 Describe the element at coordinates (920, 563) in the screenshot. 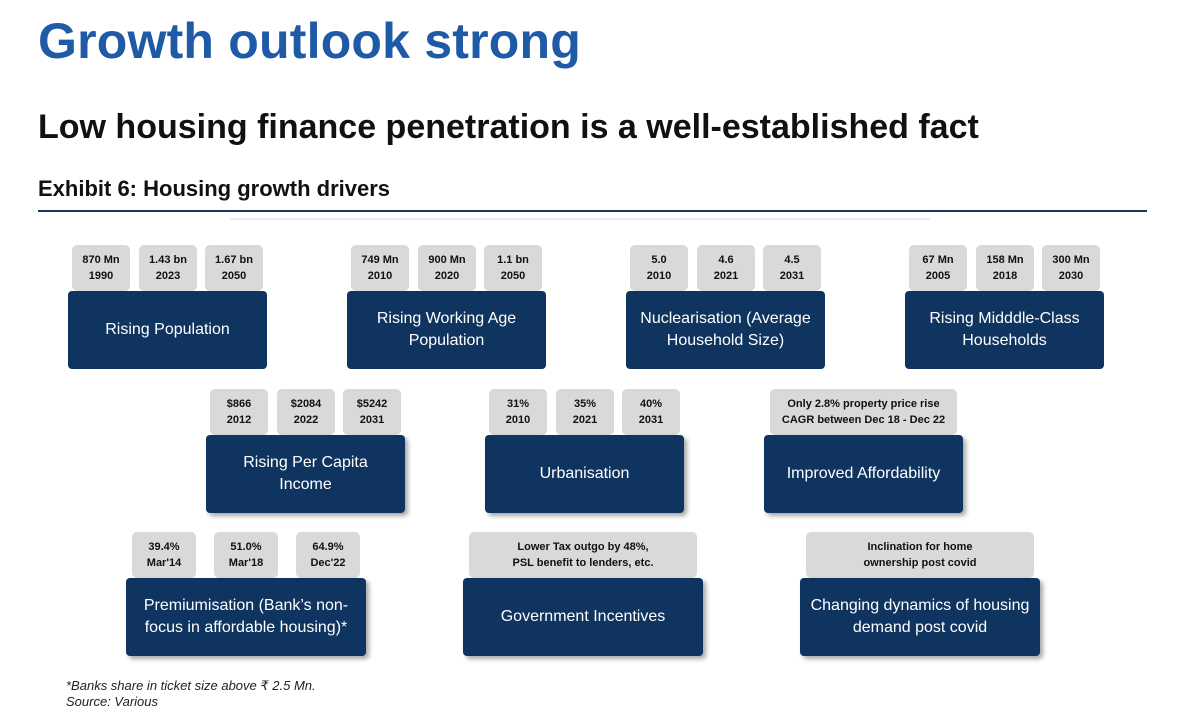

I see `note-line: ownership post covid` at that location.